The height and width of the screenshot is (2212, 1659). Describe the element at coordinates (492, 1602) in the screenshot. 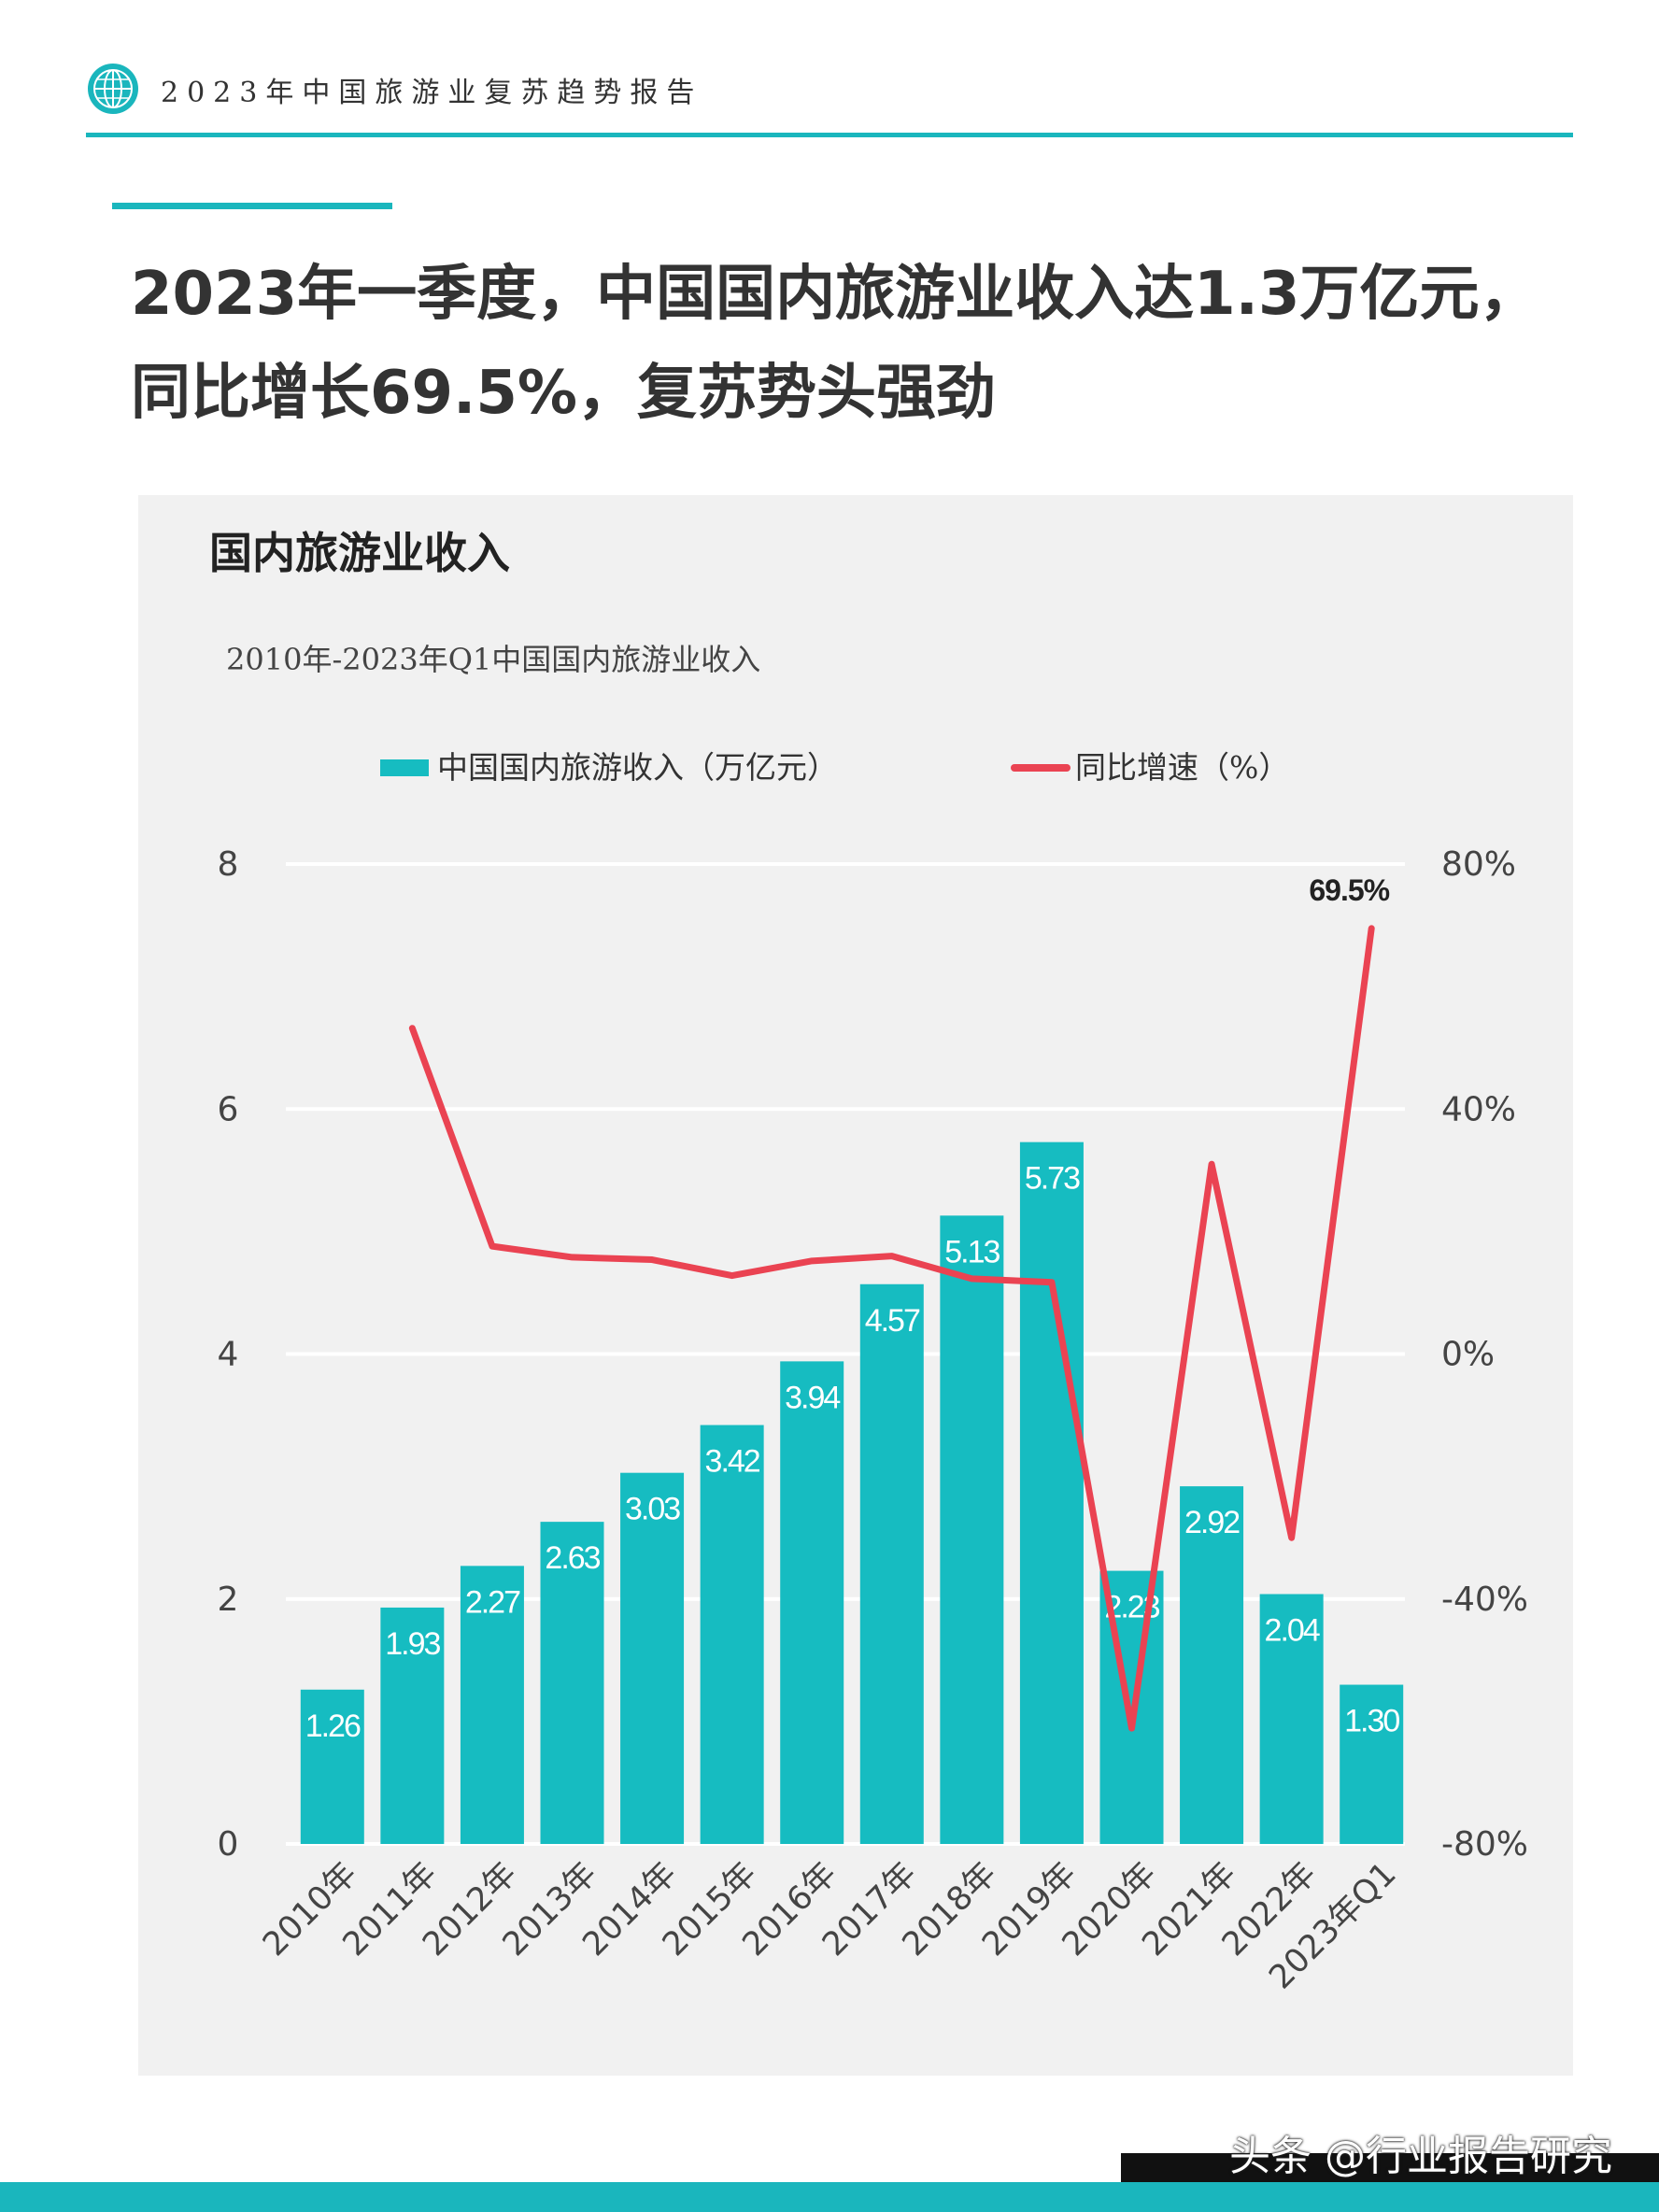

I see `bar-value-label: 2.27` at that location.